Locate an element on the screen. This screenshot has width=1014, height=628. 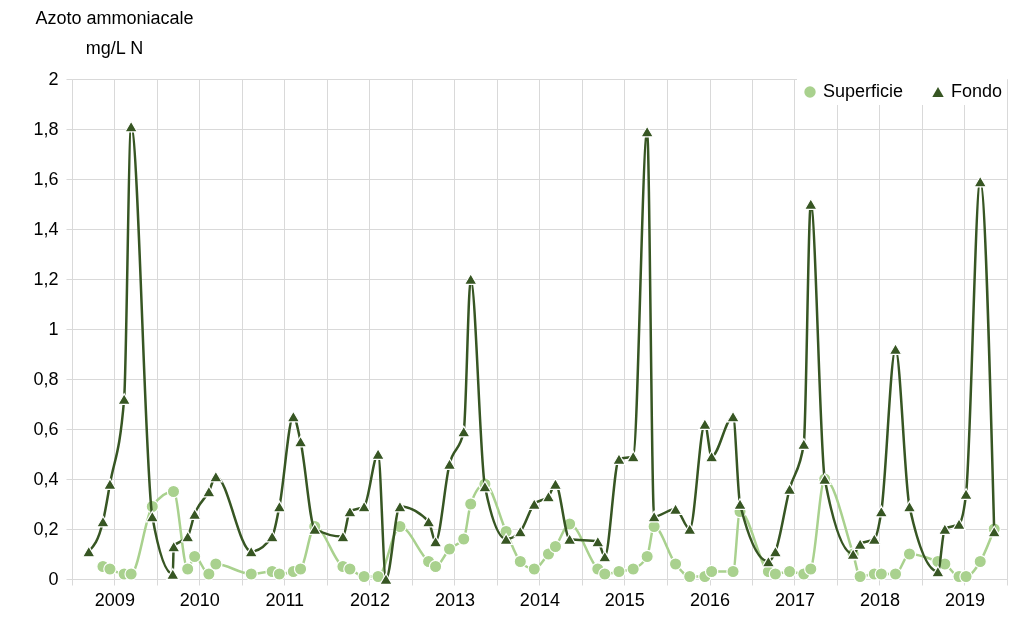
y-tick-label: 1,6 is located at coordinates (46, 178).